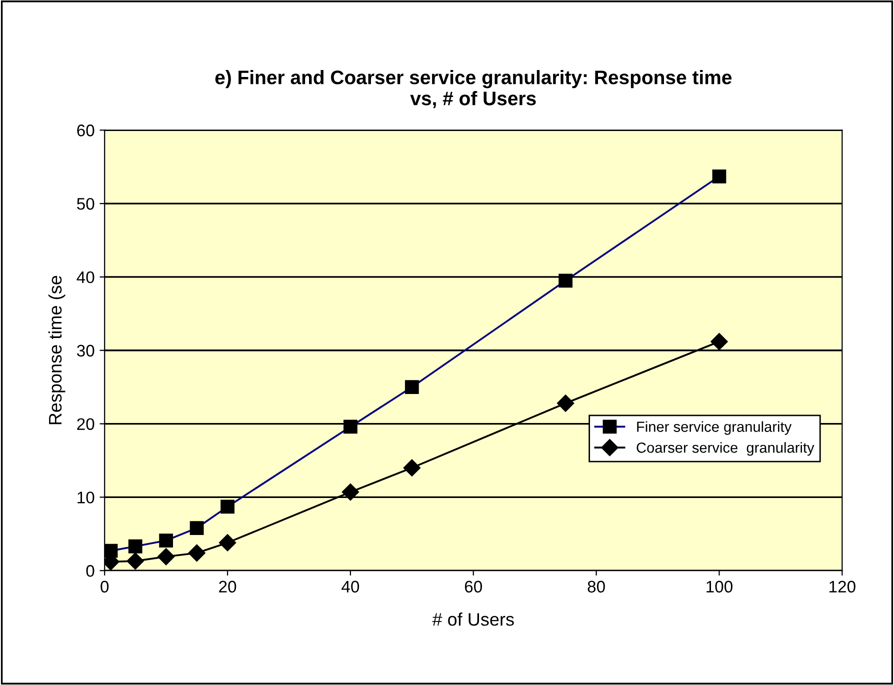 The height and width of the screenshot is (685, 894). I want to click on x-tick-label: 40, so click(351, 586).